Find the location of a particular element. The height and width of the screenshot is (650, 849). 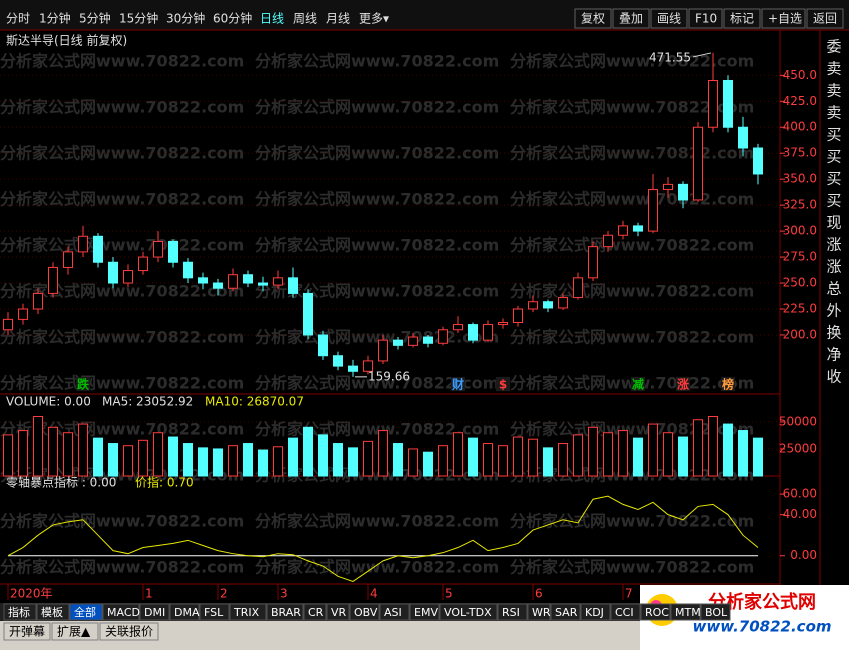

event-marker: 财 is located at coordinates (457, 384).